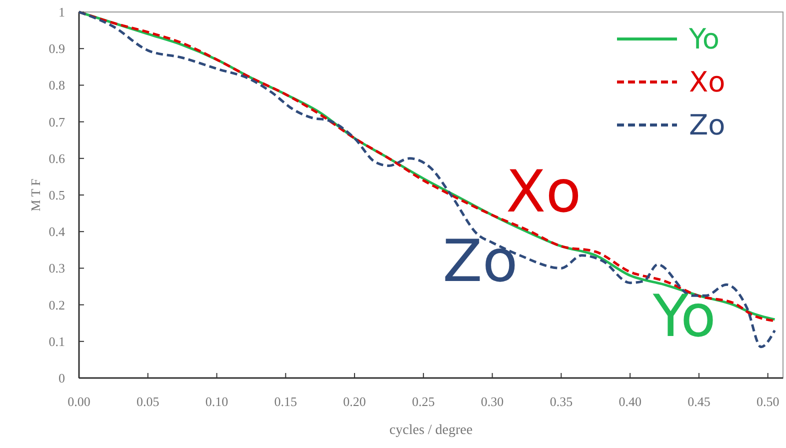  What do you see at coordinates (423, 401) in the screenshot?
I see `x-tick-label: 0.25` at bounding box center [423, 401].